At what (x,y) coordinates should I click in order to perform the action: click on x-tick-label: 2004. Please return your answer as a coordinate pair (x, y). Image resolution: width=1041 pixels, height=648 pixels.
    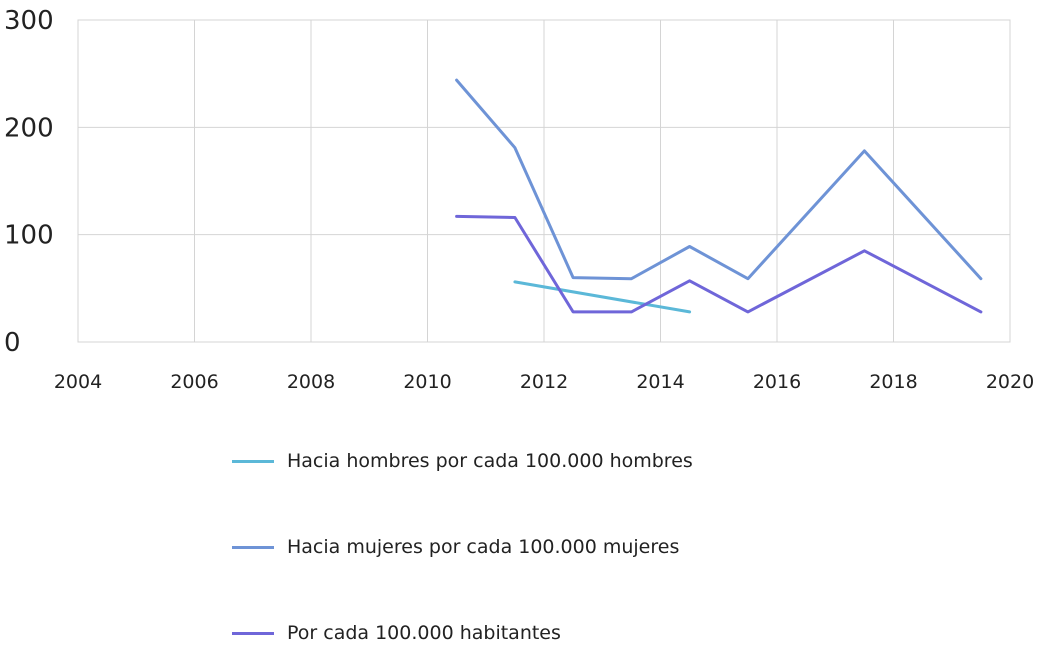
    Looking at the image, I should click on (78, 382).